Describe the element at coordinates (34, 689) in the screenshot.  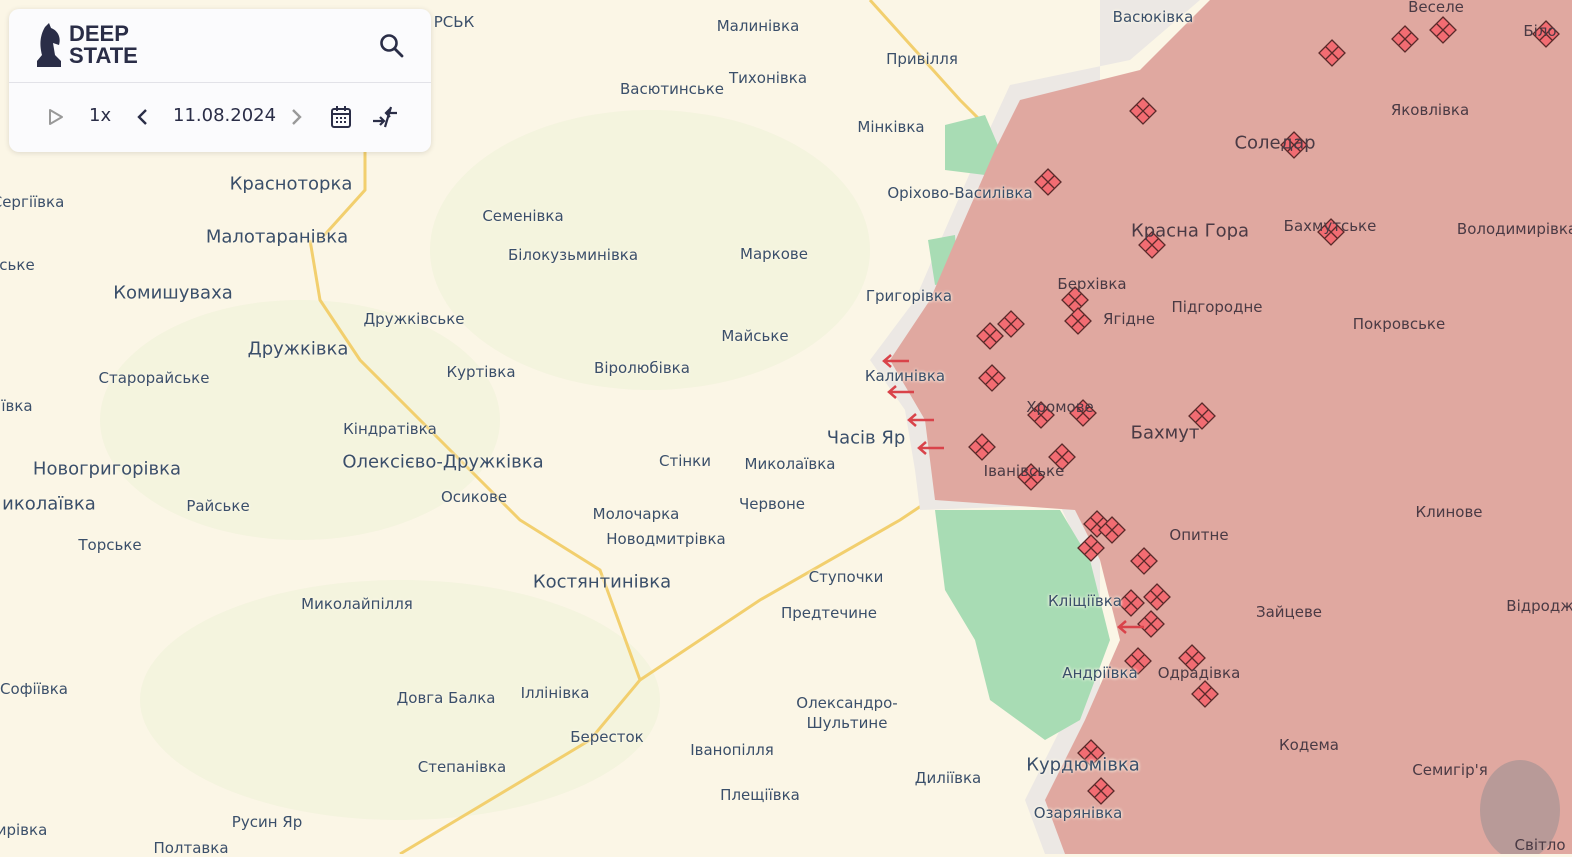
I see `place-label: Софіївка` at that location.